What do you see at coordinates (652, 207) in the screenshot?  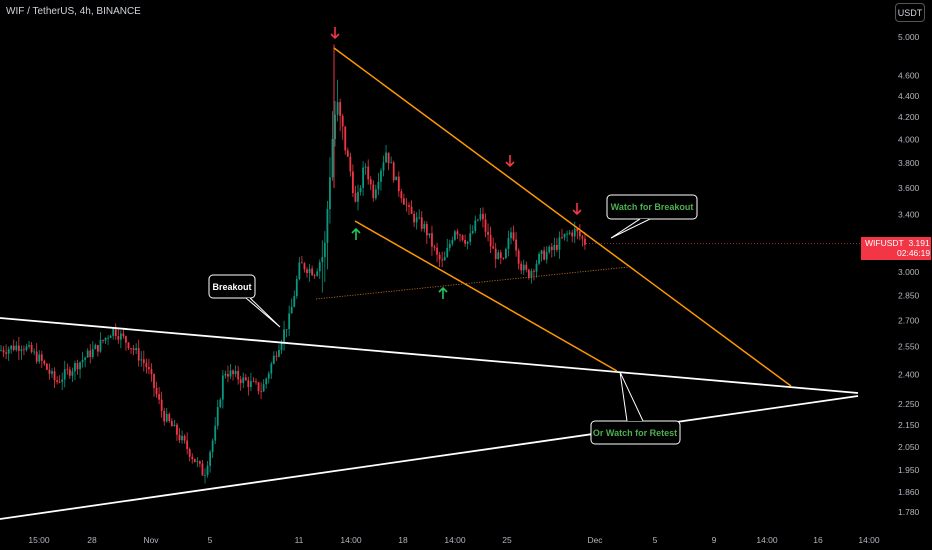 I see `watch-breakout-label: Watch for Breakout` at bounding box center [652, 207].